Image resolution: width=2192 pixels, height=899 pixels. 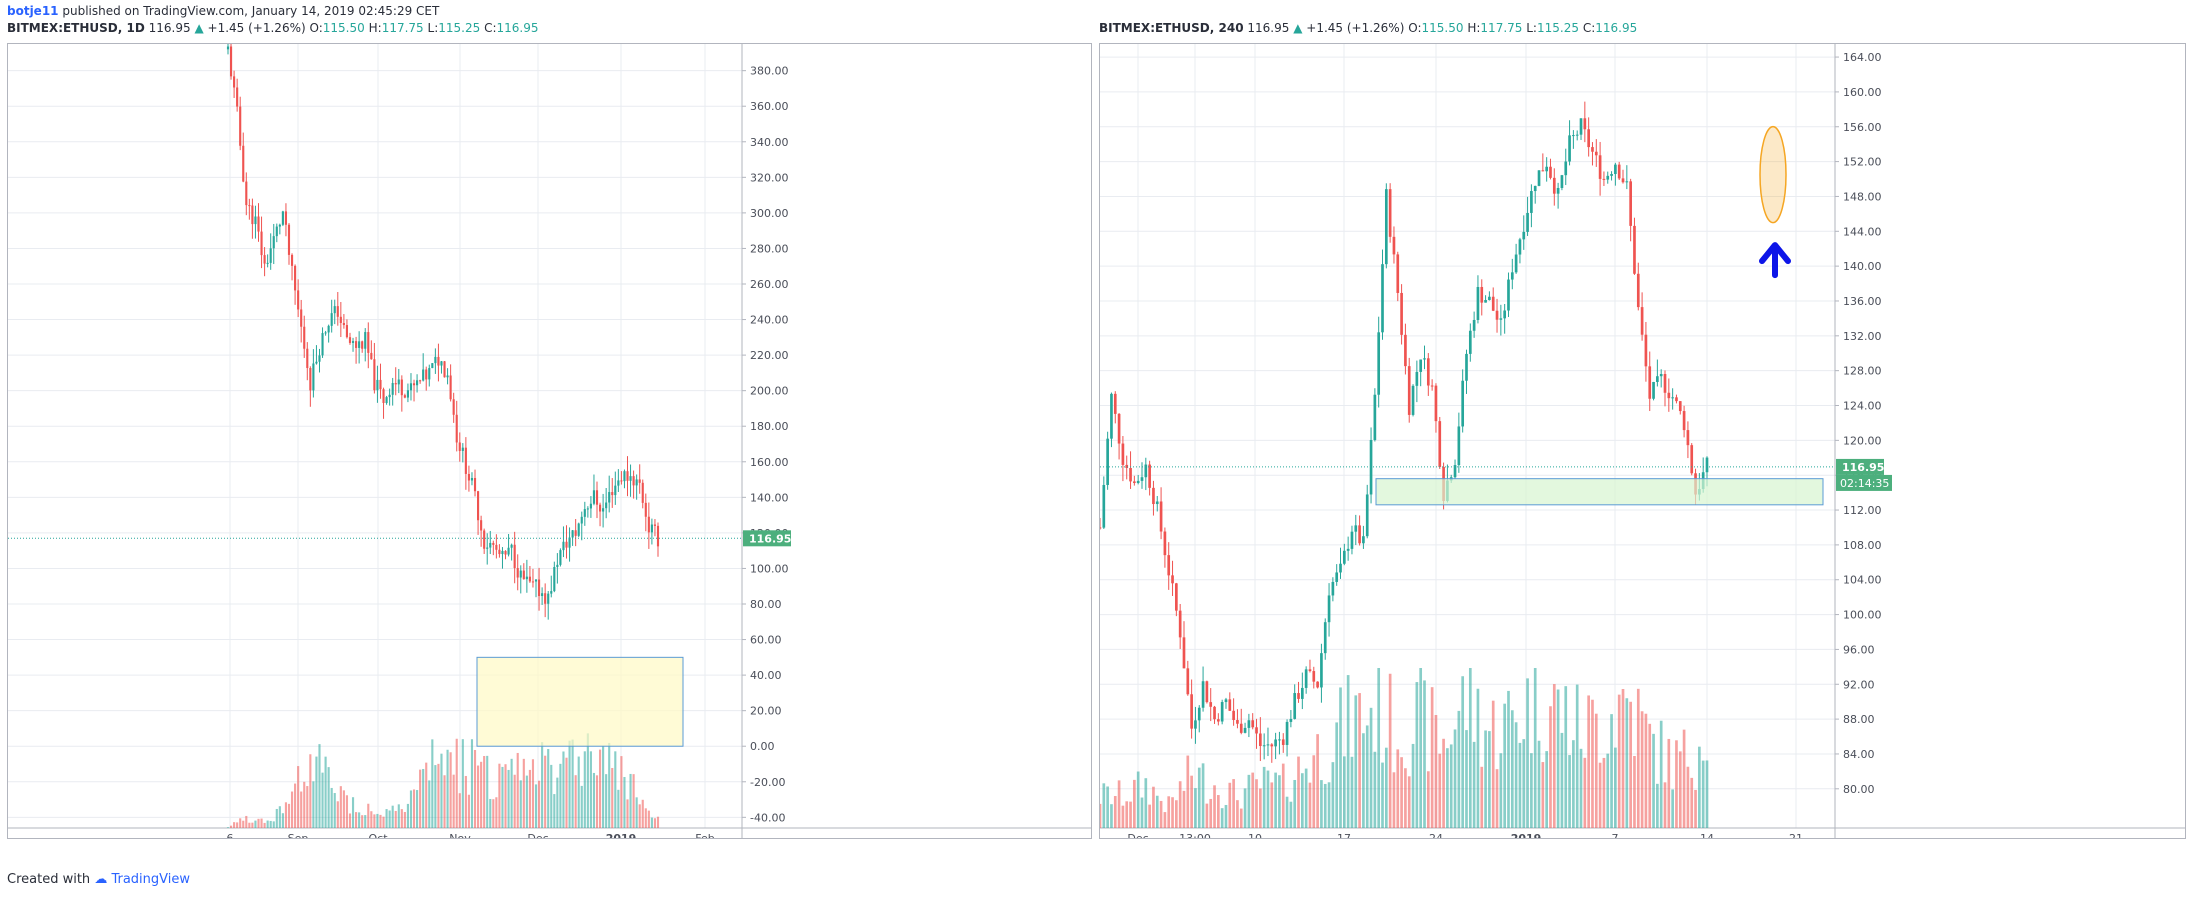 I want to click on left-price-tick-label: 60.00, so click(x=766, y=640).